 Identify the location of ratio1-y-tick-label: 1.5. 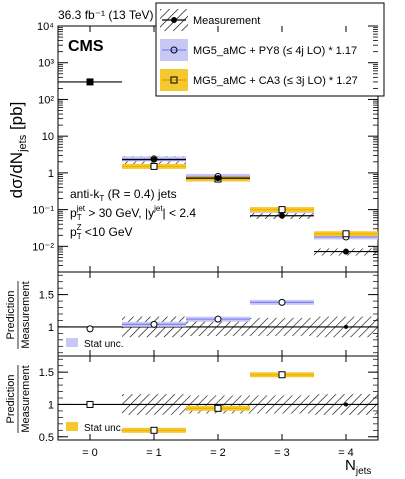
(46, 296).